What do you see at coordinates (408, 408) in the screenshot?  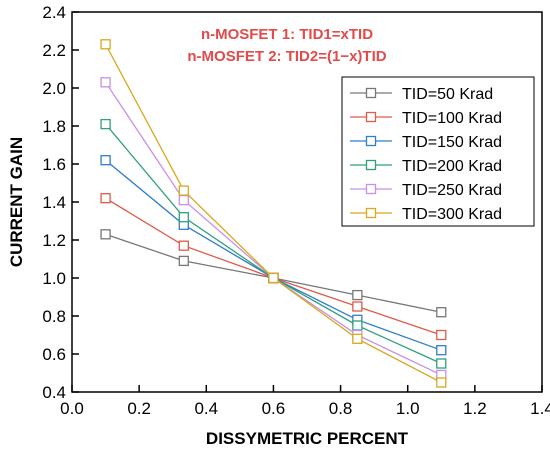 I see `x-tick-label: 1.0` at bounding box center [408, 408].